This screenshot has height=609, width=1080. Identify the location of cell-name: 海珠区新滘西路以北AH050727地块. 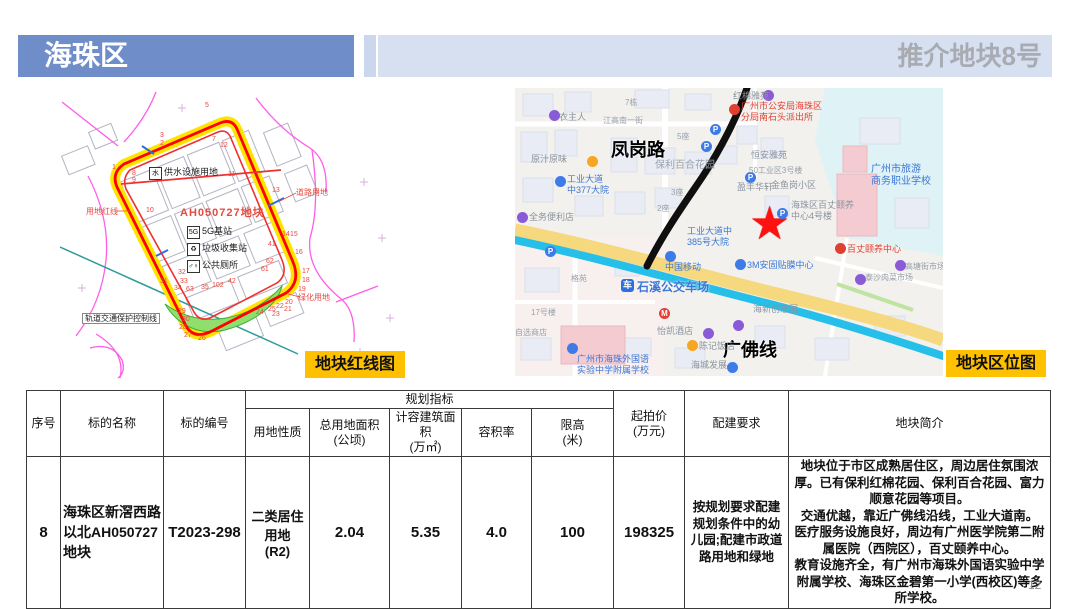
(112, 532).